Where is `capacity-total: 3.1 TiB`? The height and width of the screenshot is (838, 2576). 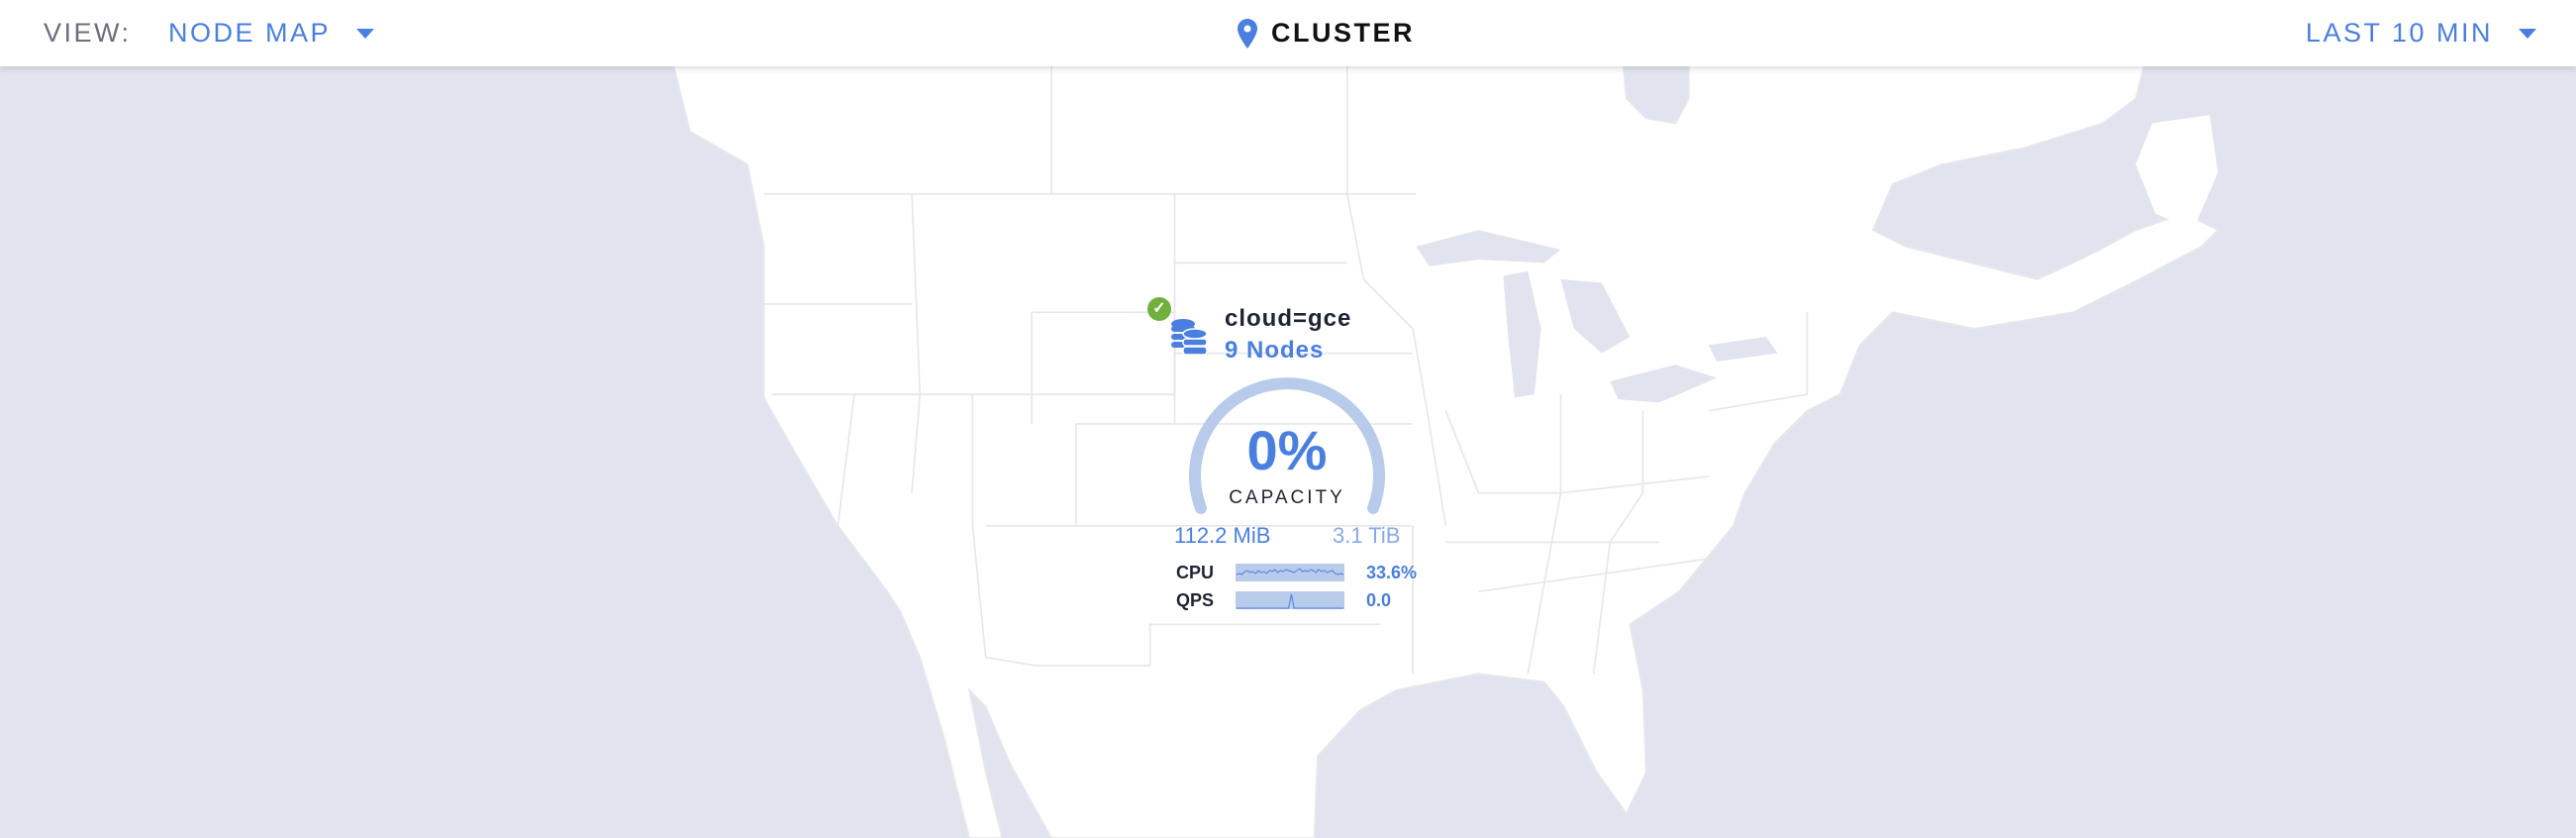 capacity-total: 3.1 TiB is located at coordinates (1367, 535).